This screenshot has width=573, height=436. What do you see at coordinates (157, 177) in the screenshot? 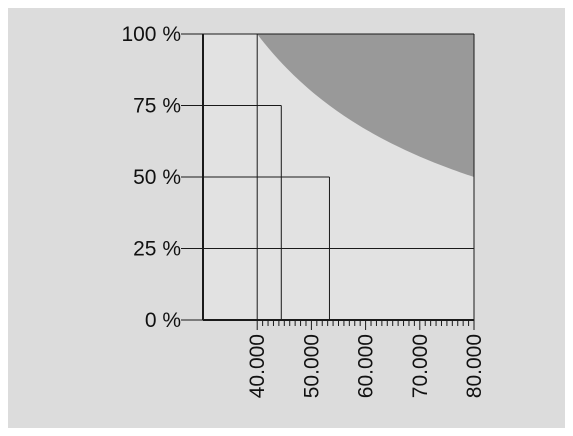
I see `y-tick-label: 50 %` at bounding box center [157, 177].